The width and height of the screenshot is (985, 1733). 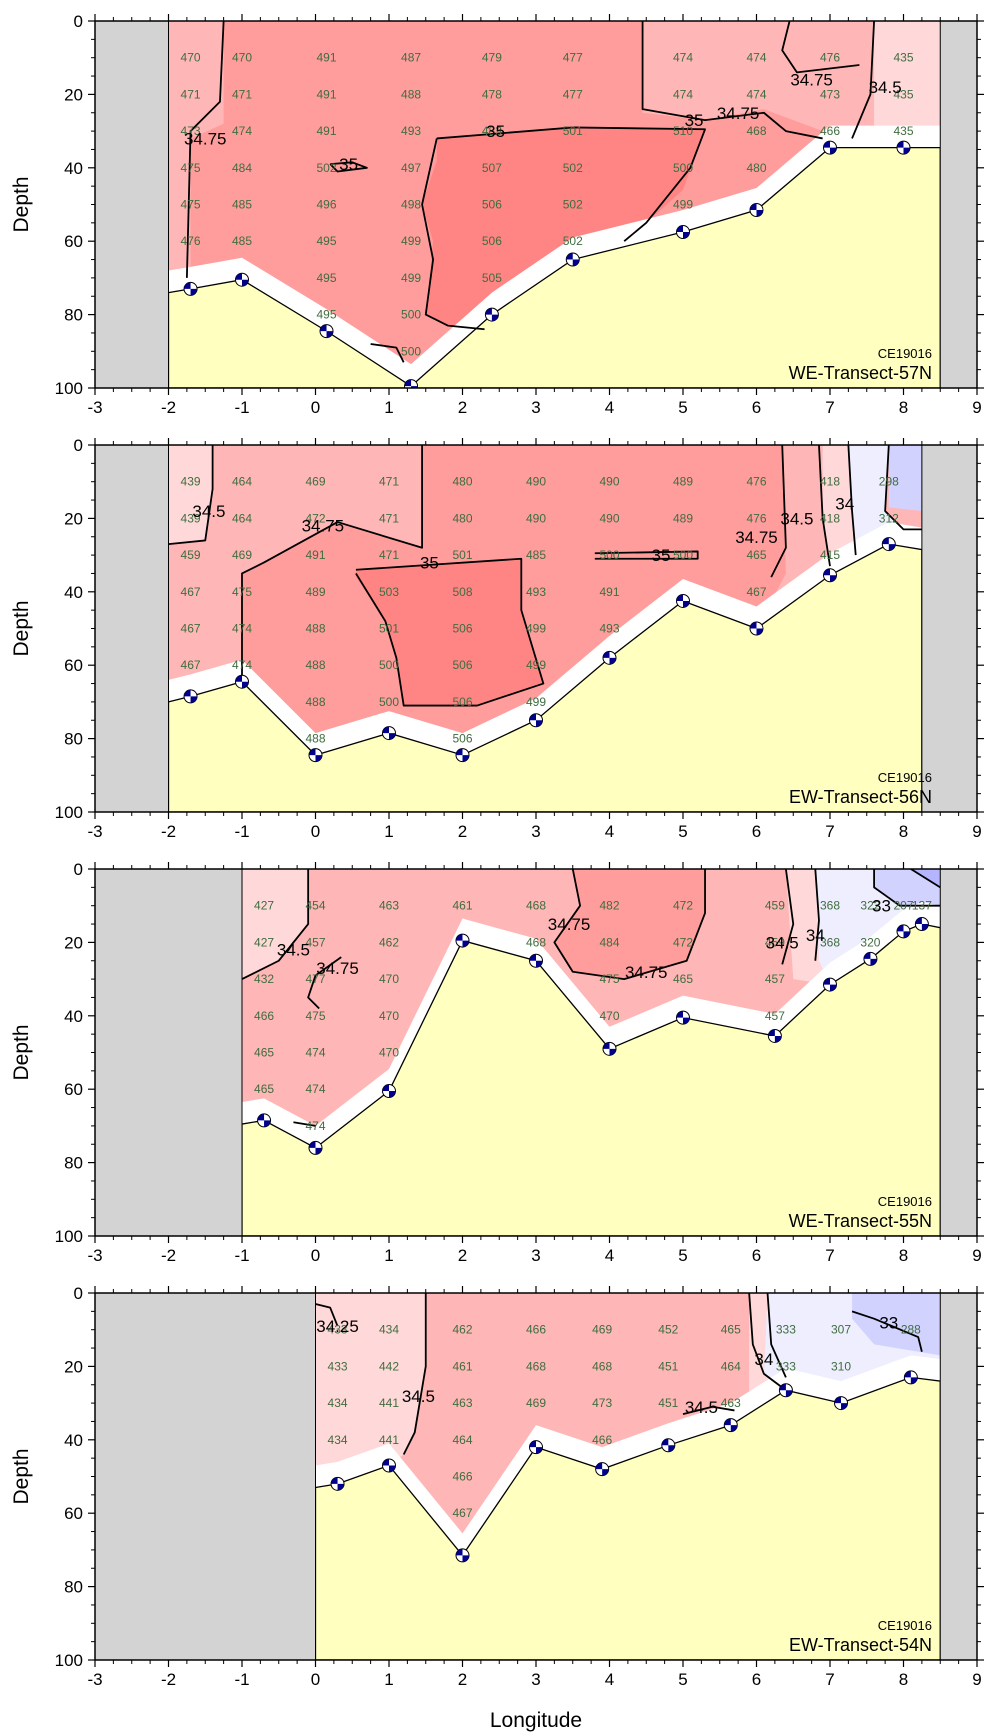 What do you see at coordinates (844, 504) in the screenshot?
I see `contour-label: 34` at bounding box center [844, 504].